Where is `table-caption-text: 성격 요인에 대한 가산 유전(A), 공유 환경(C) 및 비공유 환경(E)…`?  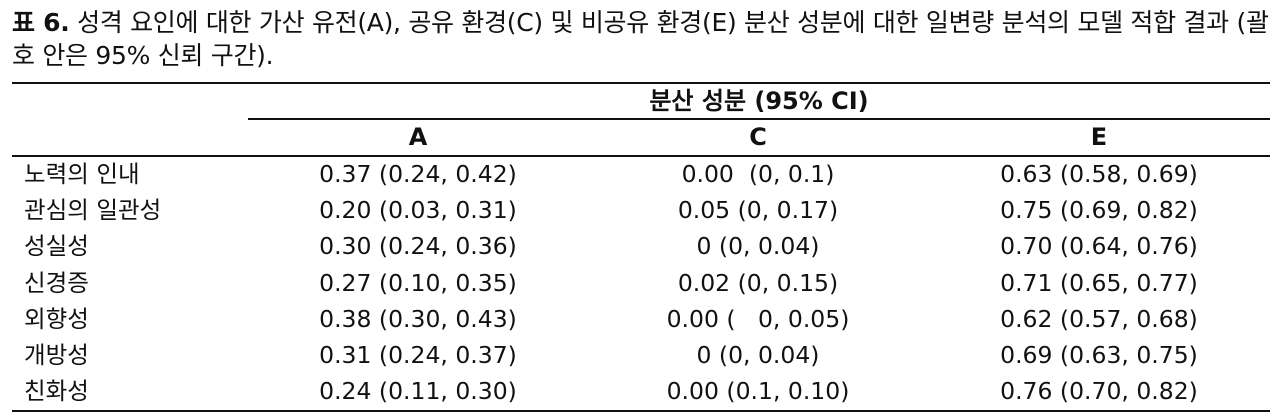
table-caption-text: 성격 요인에 대한 가산 유전(A), 공유 환경(C) 및 비공유 환경(E)… is located at coordinates (640, 39).